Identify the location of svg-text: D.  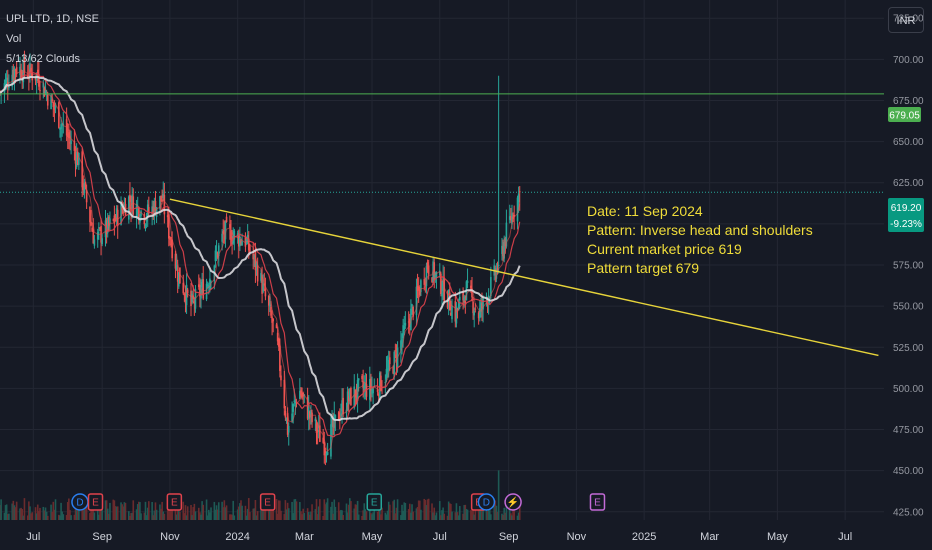
(486, 503).